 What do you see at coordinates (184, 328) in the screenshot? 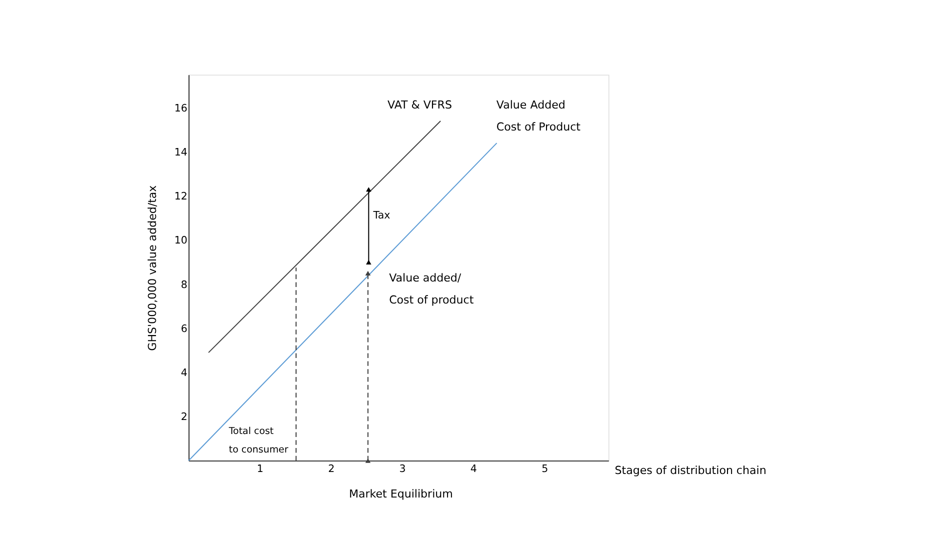
I see `y-tick-label: 6` at bounding box center [184, 328].